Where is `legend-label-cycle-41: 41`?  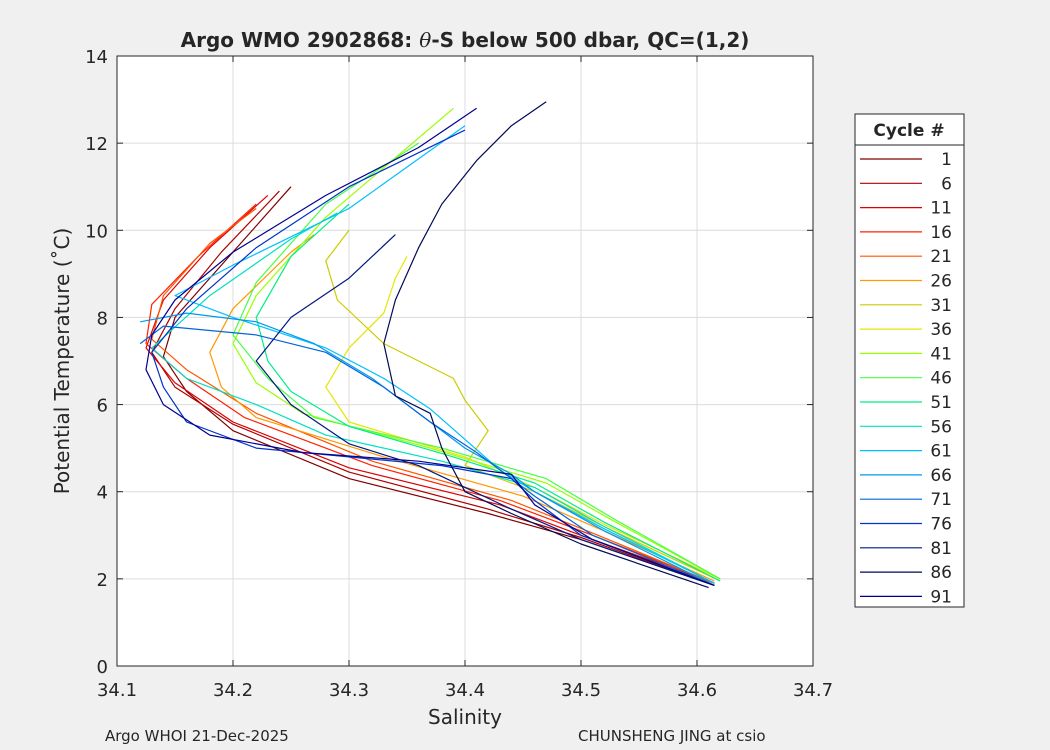 legend-label-cycle-41: 41 is located at coordinates (941, 354).